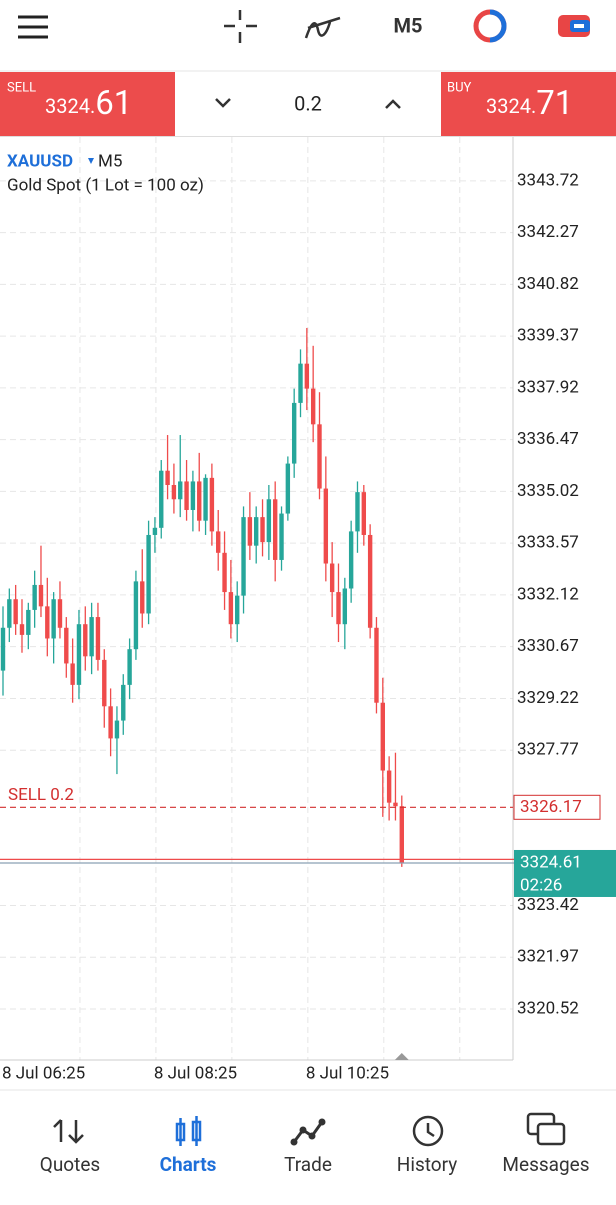 The width and height of the screenshot is (616, 1205). What do you see at coordinates (459, 87) in the screenshot?
I see `buy-label: BUY` at bounding box center [459, 87].